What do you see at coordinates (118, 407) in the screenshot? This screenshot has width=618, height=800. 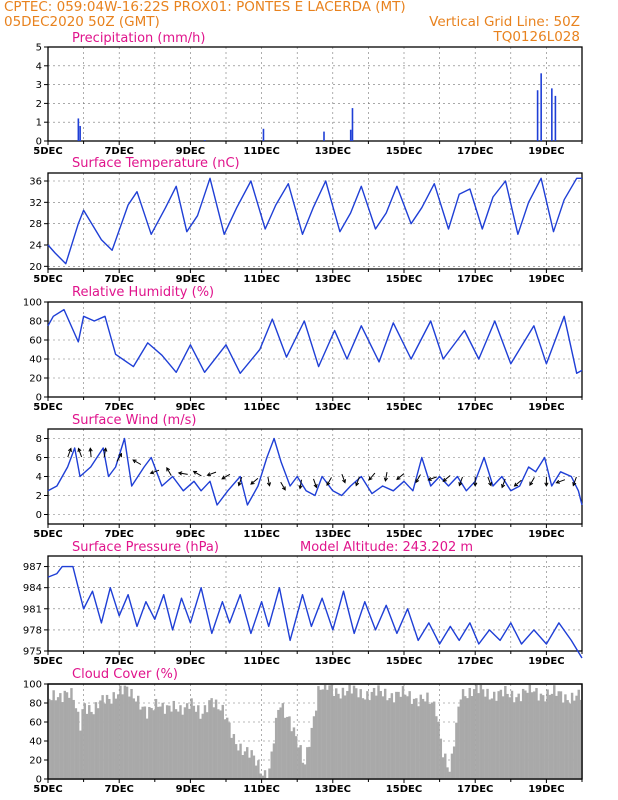 I see `rh-xtick-label: 7DEC` at bounding box center [118, 407].